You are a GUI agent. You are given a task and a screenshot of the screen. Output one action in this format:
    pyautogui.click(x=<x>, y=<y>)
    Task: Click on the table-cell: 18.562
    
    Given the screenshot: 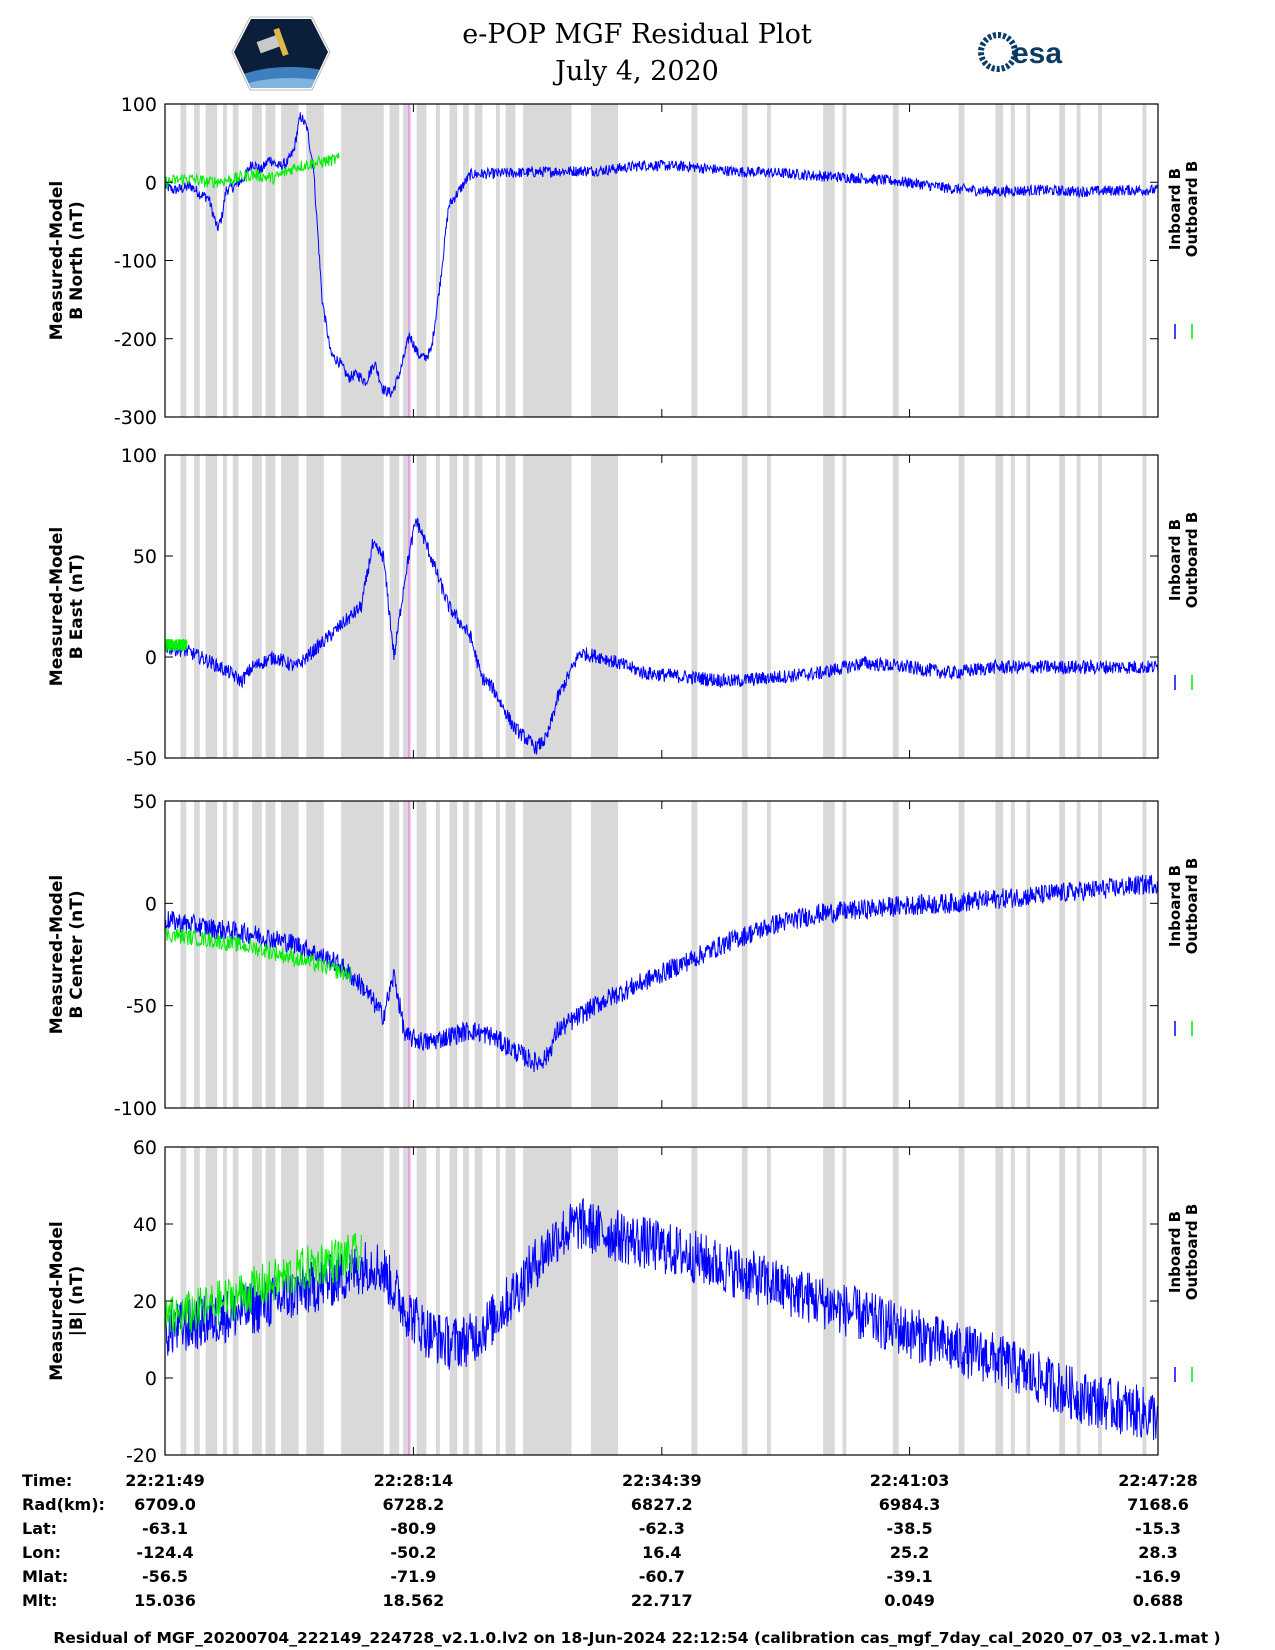 What is the action you would take?
    pyautogui.click(x=414, y=1600)
    